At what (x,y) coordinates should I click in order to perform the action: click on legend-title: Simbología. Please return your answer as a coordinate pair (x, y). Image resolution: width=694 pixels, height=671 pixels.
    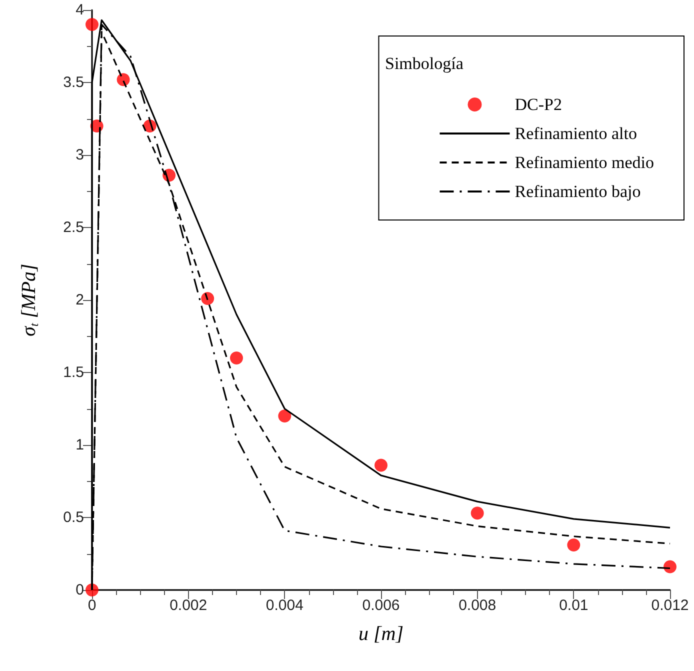
    Looking at the image, I should click on (424, 63).